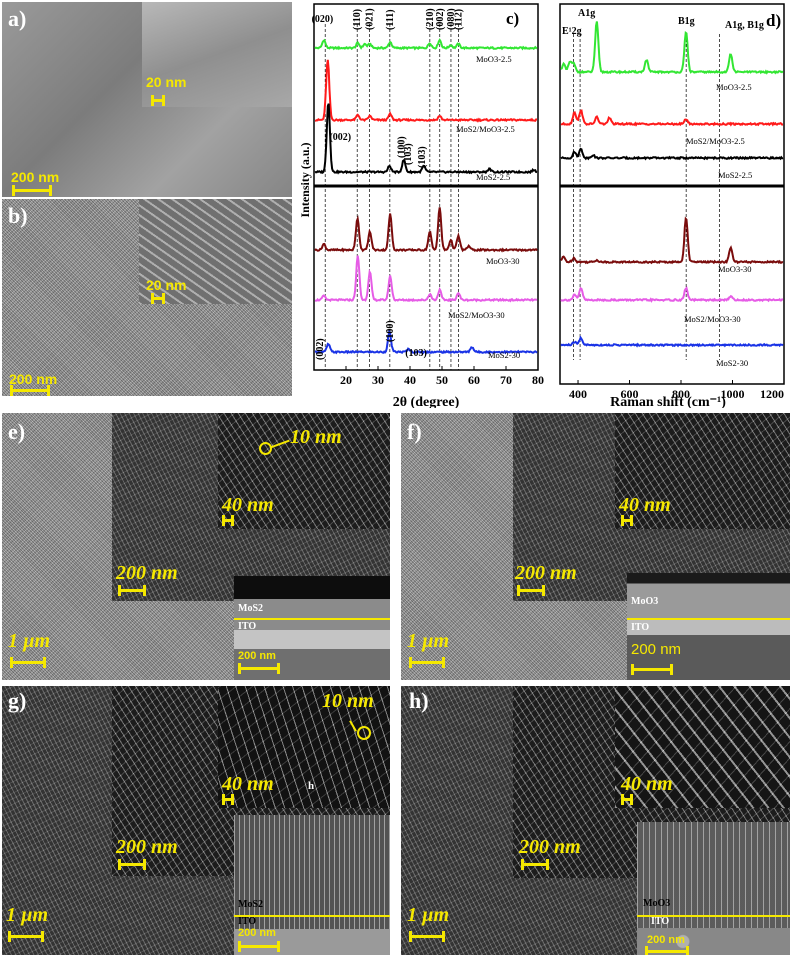 Image resolution: width=792 pixels, height=957 pixels. I want to click on mid-scale-value-e: 200, so click(131, 573).